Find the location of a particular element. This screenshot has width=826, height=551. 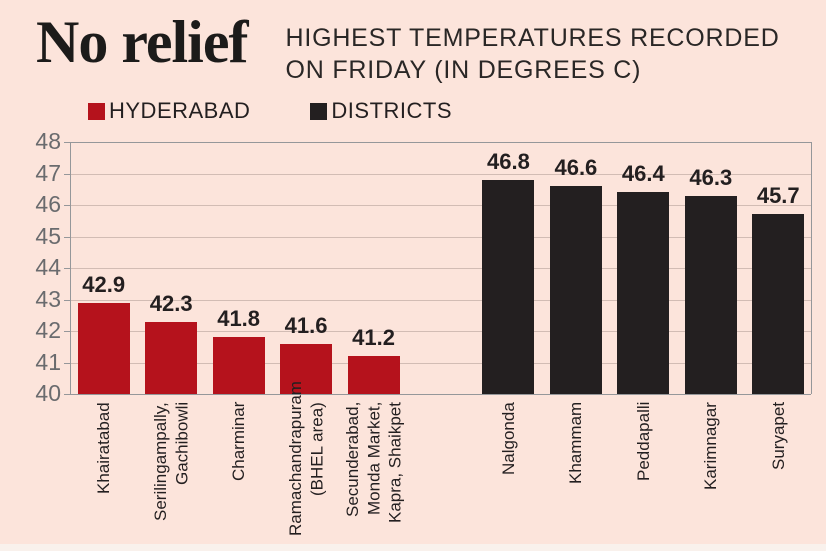

legend-item-hyderabad: HYDERABAD is located at coordinates (169, 111).